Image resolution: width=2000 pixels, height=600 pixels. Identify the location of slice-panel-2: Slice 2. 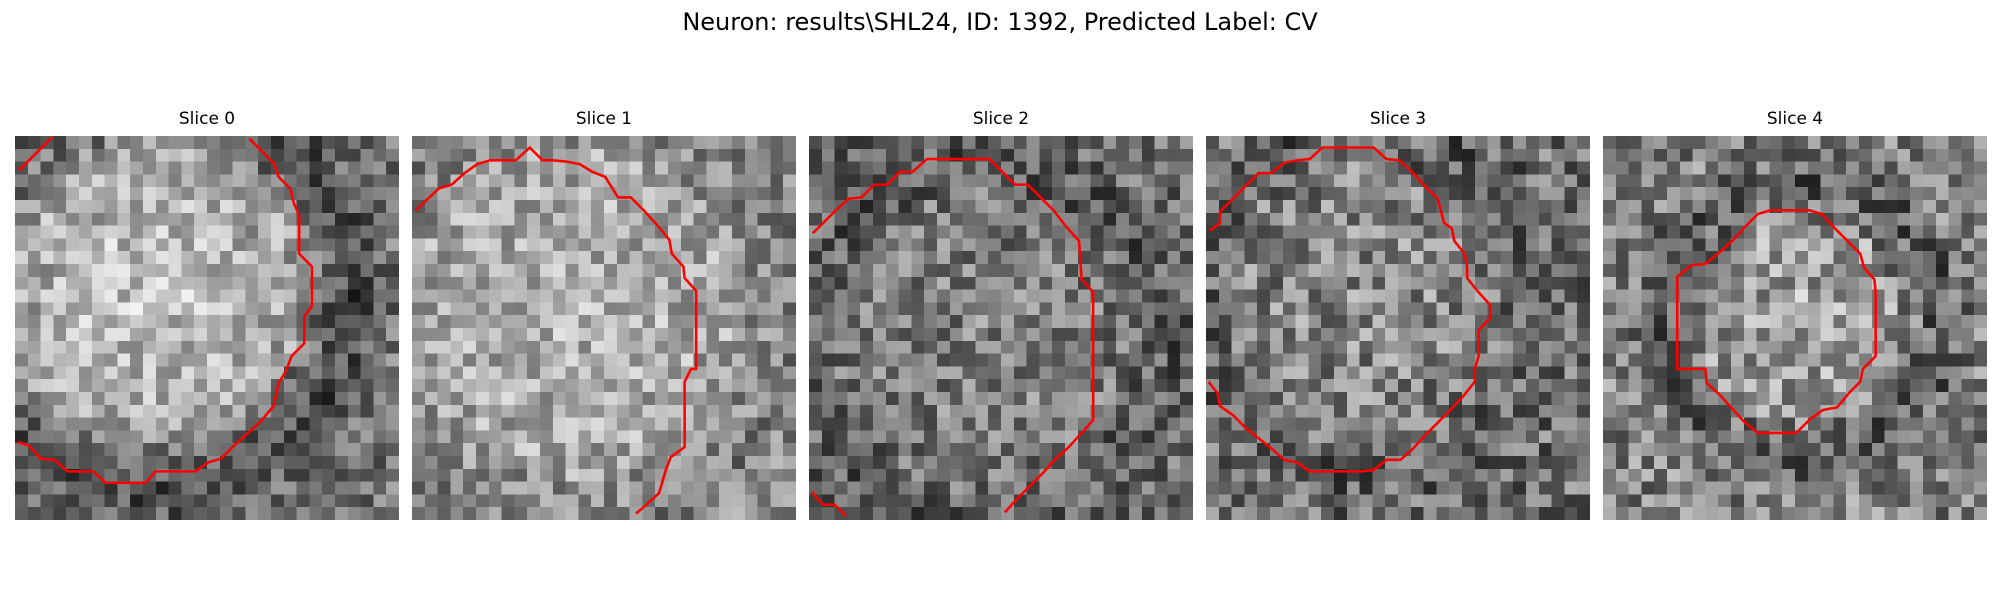
(1001, 314).